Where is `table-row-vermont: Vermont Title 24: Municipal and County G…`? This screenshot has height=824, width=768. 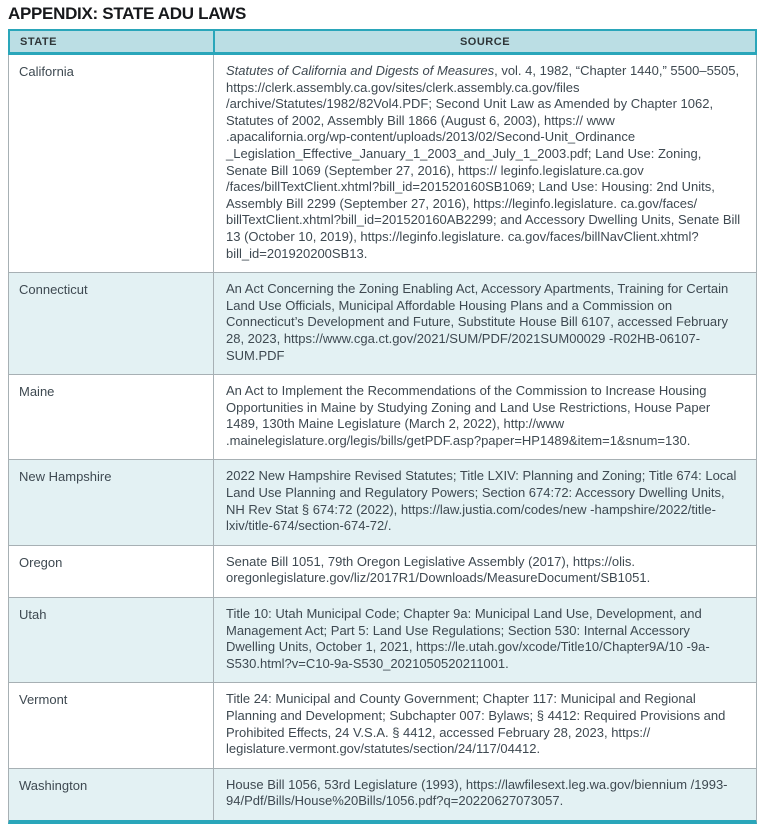
table-row-vermont: Vermont Title 24: Municipal and County G… is located at coordinates (382, 726).